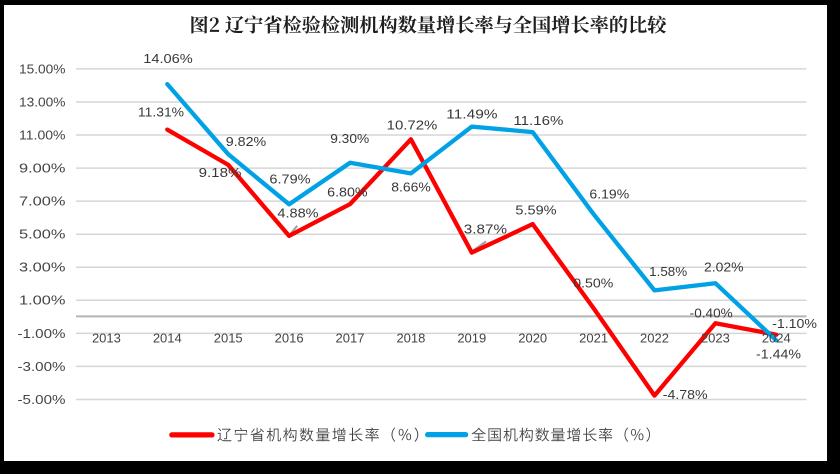 The width and height of the screenshot is (840, 474). Describe the element at coordinates (42, 366) in the screenshot. I see `svg-text: -3.00%` at that location.